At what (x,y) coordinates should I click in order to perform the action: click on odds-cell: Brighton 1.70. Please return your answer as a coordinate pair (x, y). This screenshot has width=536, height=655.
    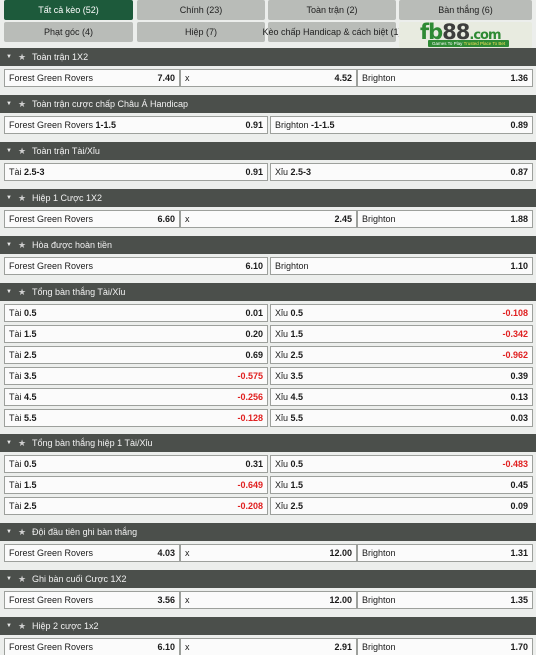
    Looking at the image, I should click on (445, 646).